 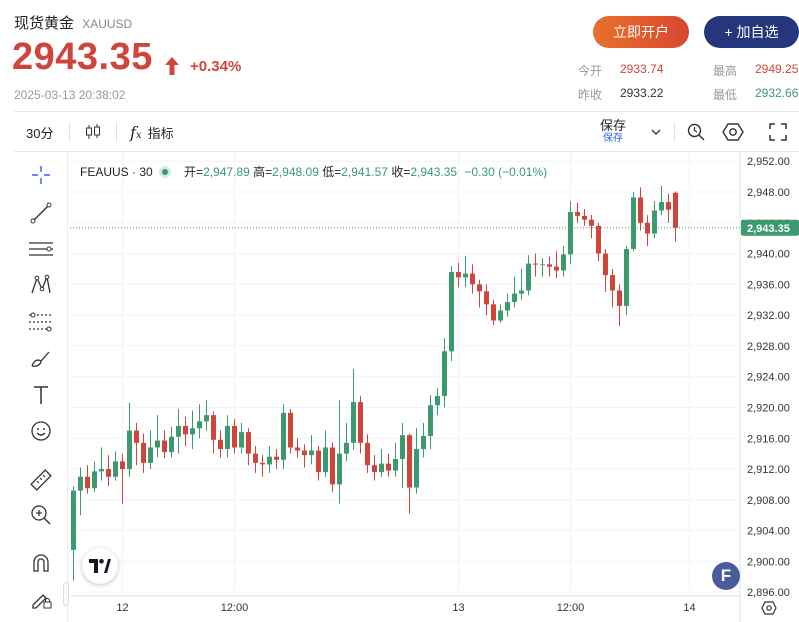 What do you see at coordinates (689, 608) in the screenshot?
I see `time-tick-label: 14` at bounding box center [689, 608].